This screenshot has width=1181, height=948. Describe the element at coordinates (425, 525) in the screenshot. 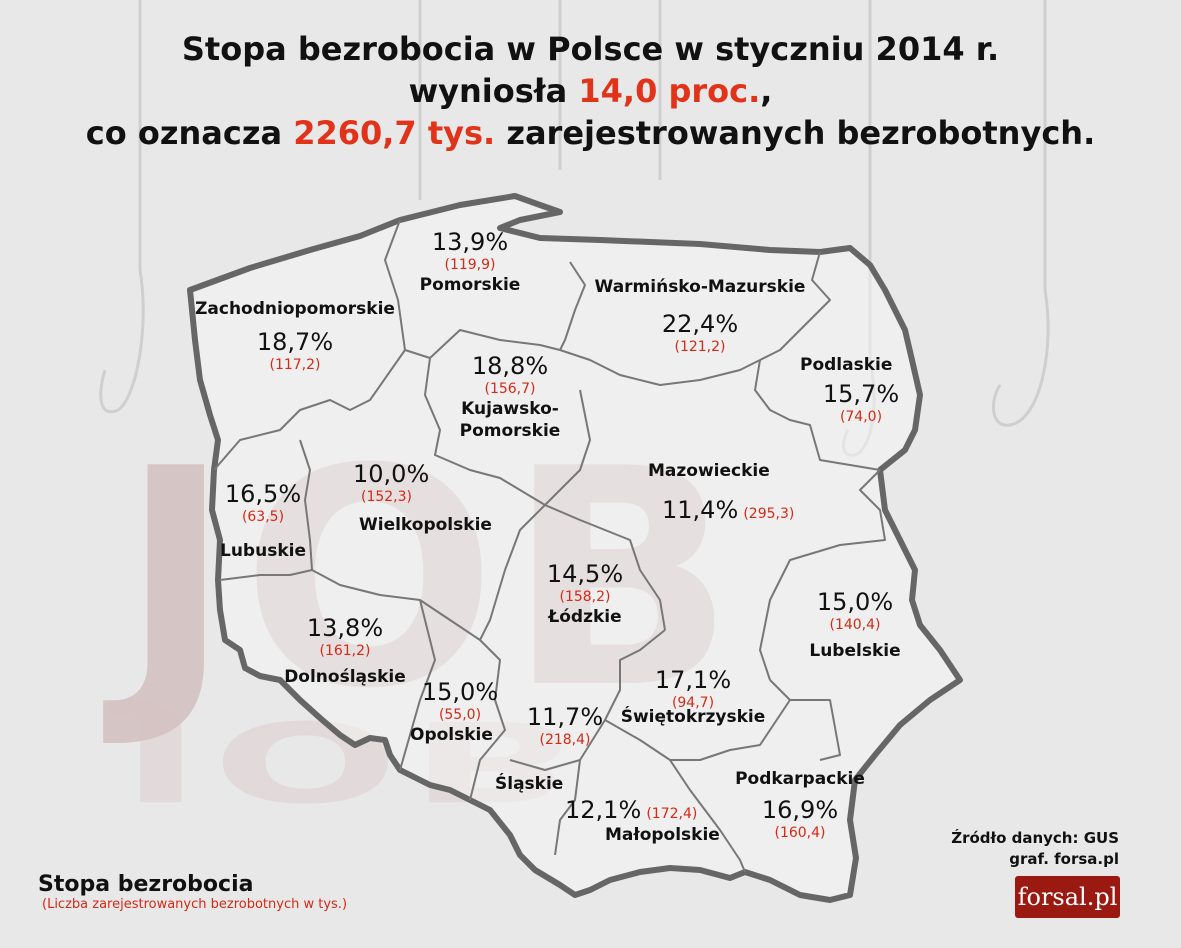

I see `region-name: Wielkopolskie` at that location.